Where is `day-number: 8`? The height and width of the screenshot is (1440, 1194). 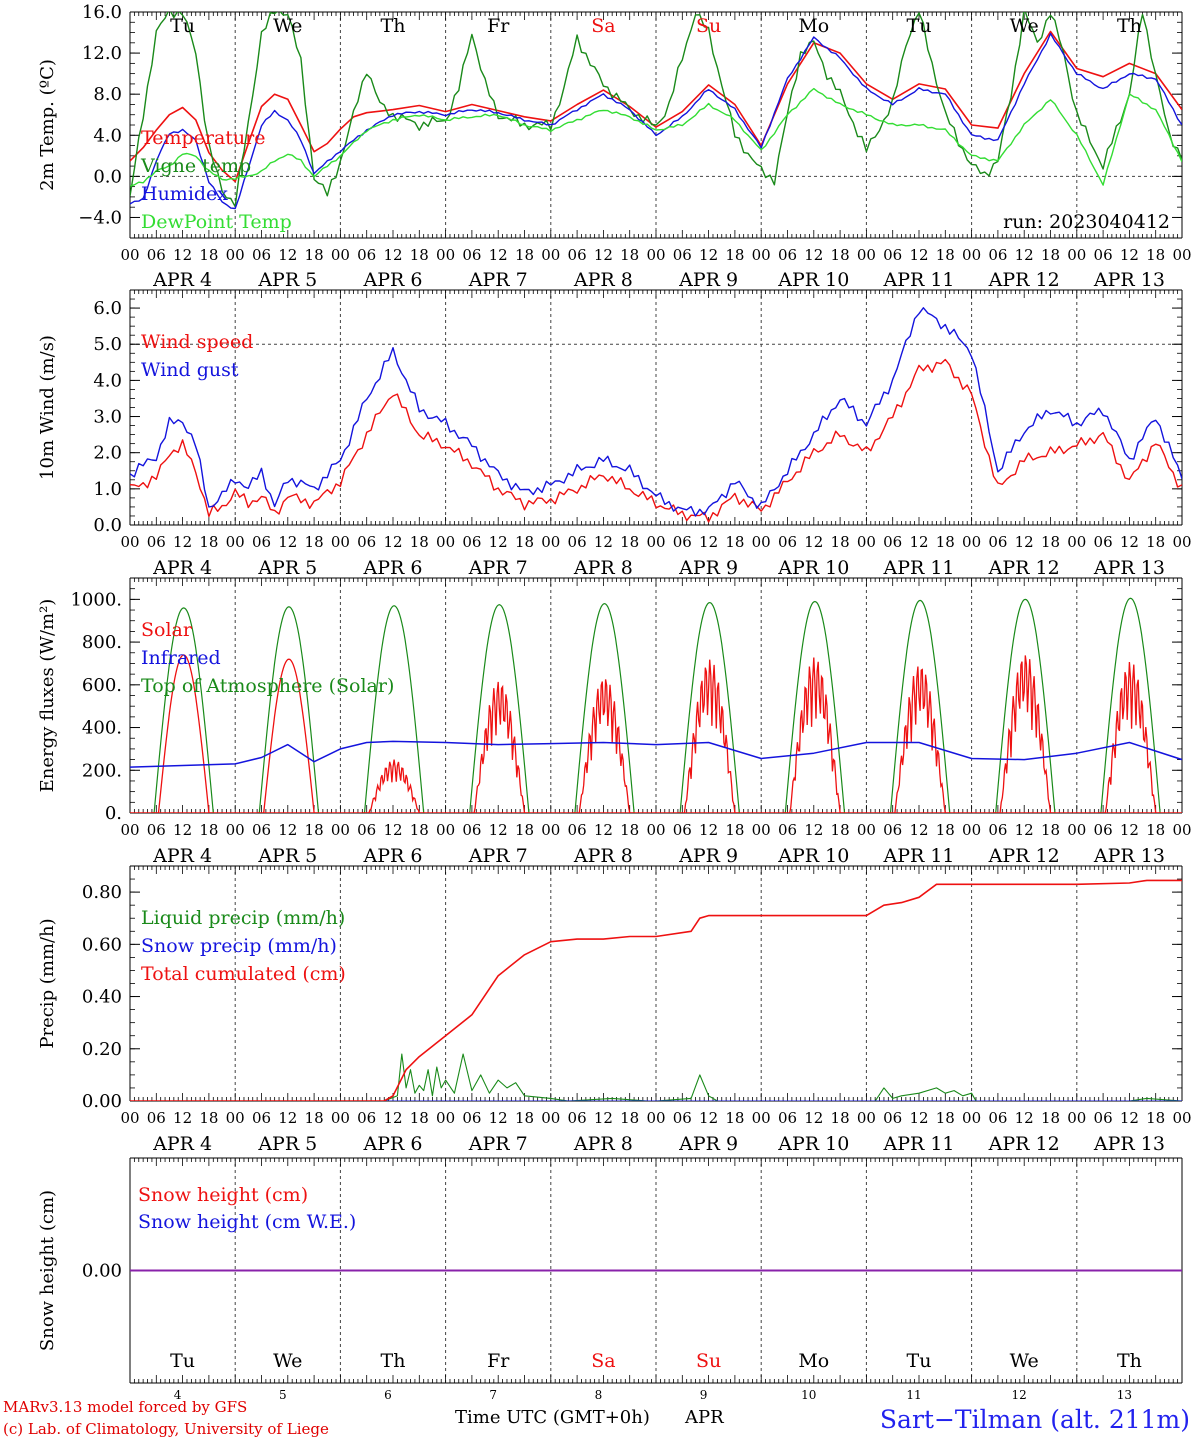 day-number: 8 is located at coordinates (599, 1395).